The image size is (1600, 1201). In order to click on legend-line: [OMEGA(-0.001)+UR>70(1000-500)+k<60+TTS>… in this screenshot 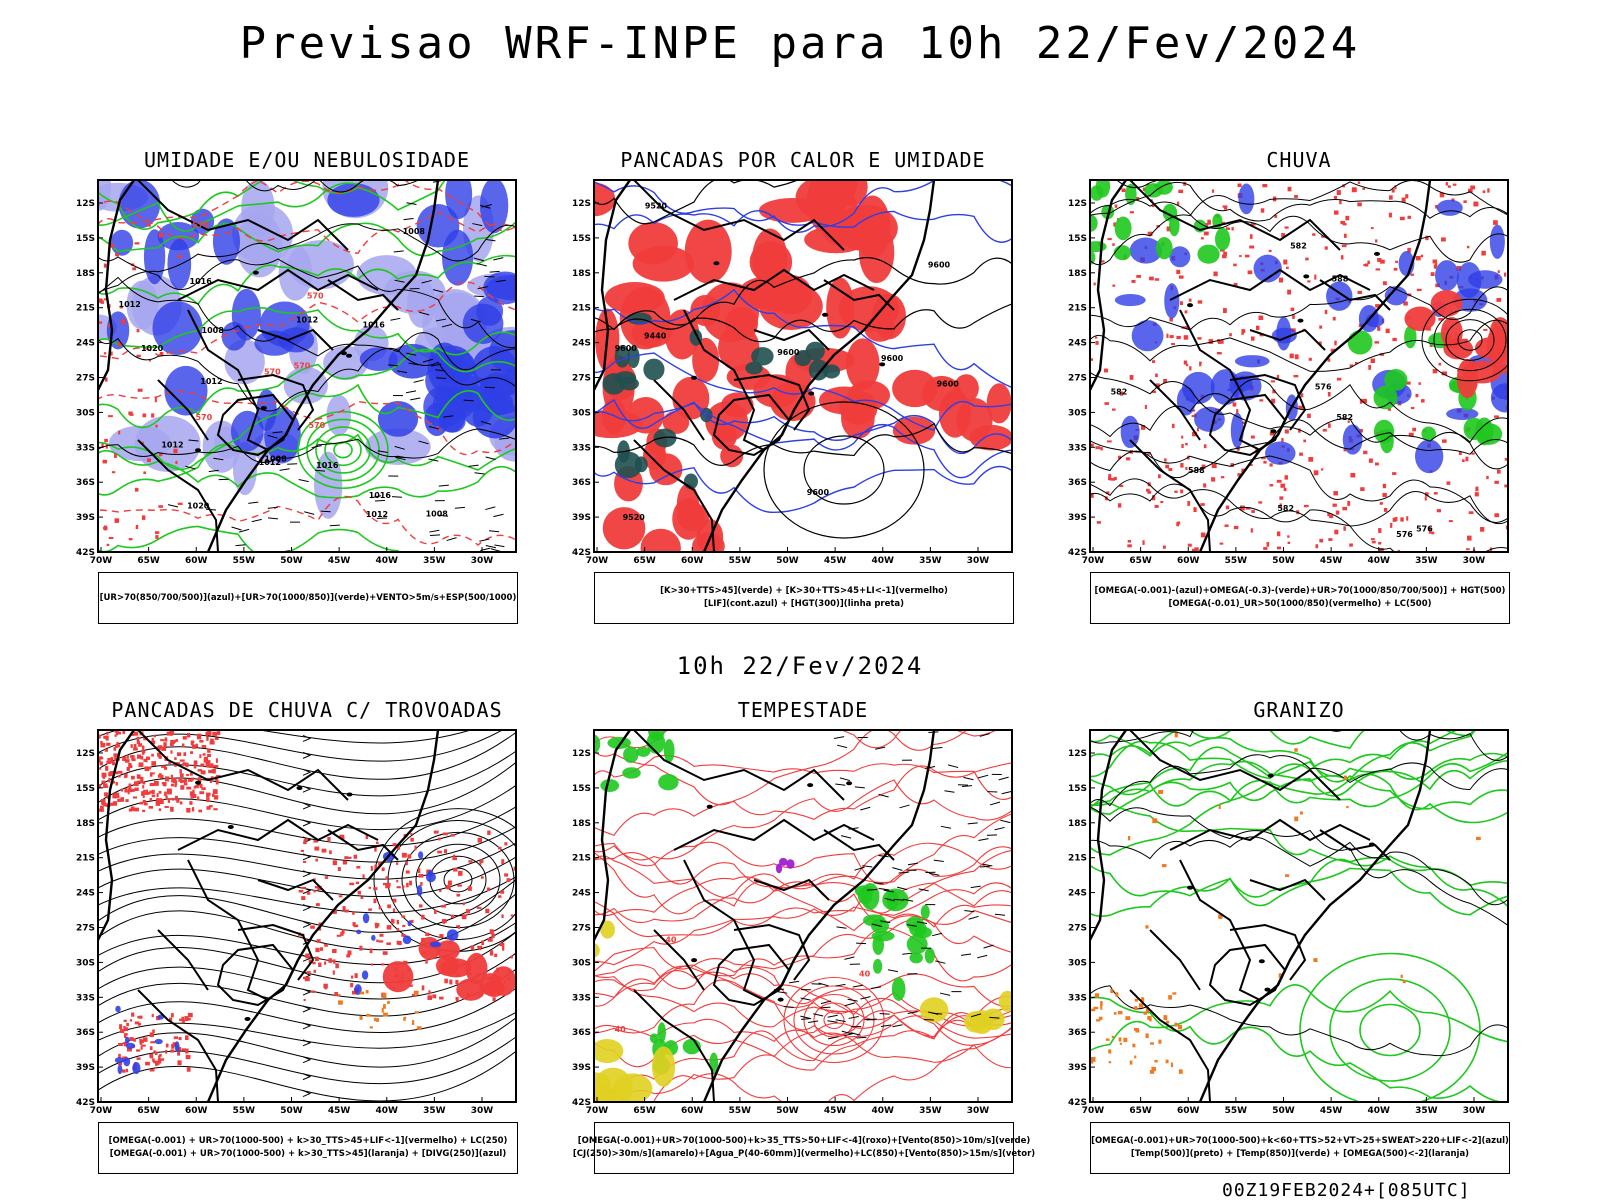, I will do `click(1300, 1141)`.